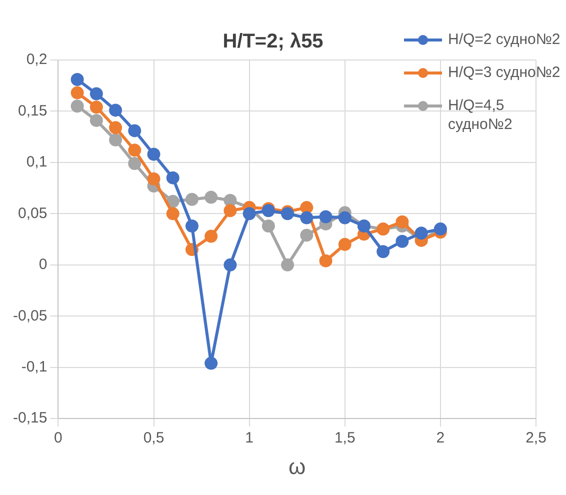 The image size is (566, 495). I want to click on y-tick-label: 0,2, so click(37, 59).